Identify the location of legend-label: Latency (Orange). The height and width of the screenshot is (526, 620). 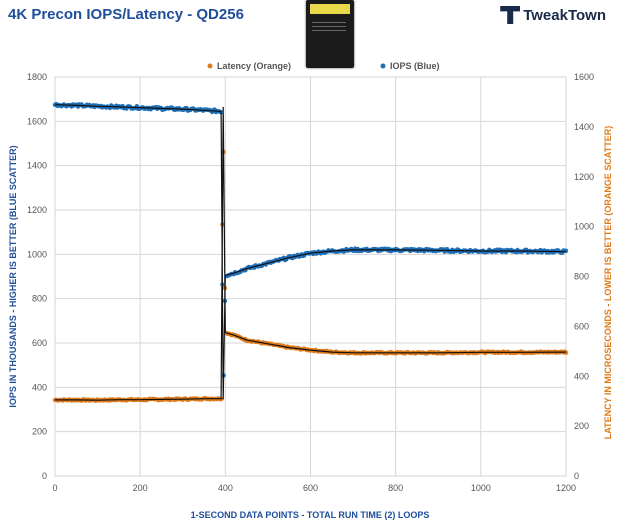
(254, 66).